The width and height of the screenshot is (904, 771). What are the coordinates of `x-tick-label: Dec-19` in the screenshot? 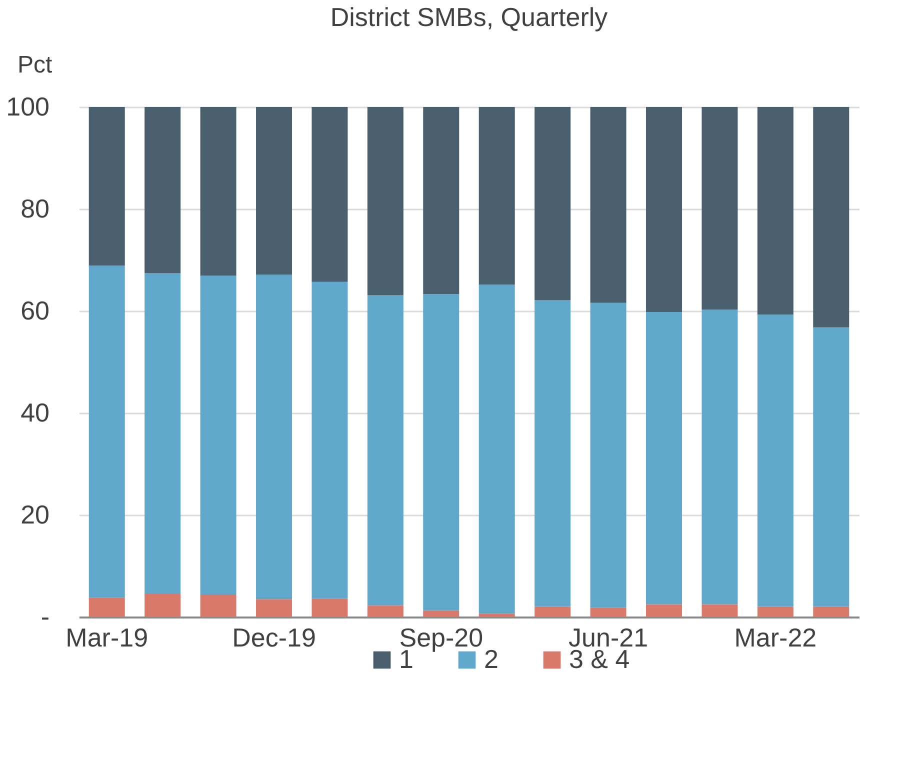 It's located at (274, 637).